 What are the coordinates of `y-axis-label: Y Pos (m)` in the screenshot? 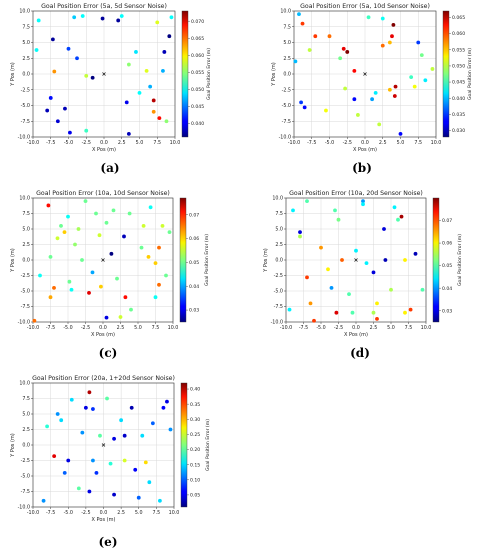 It's located at (274, 74).